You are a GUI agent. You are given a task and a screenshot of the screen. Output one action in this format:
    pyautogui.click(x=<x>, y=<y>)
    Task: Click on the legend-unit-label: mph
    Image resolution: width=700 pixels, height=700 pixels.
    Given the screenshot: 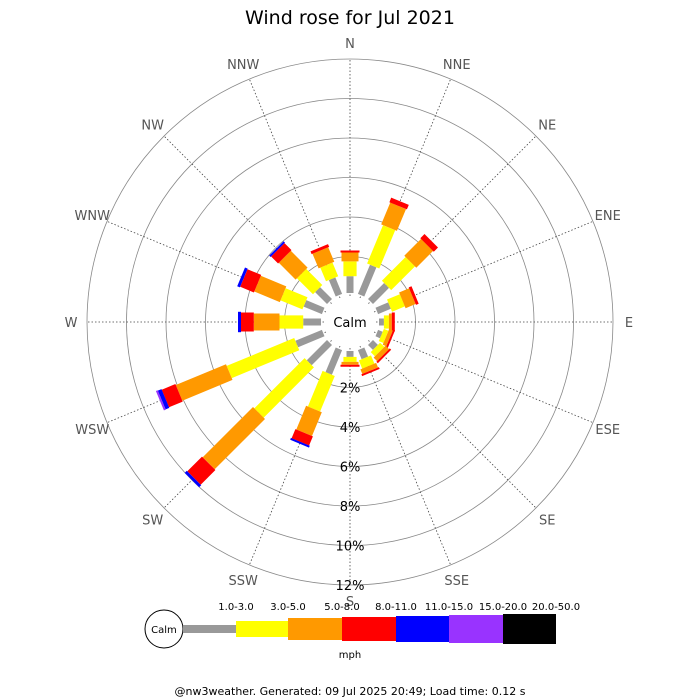 What is the action you would take?
    pyautogui.click(x=350, y=655)
    